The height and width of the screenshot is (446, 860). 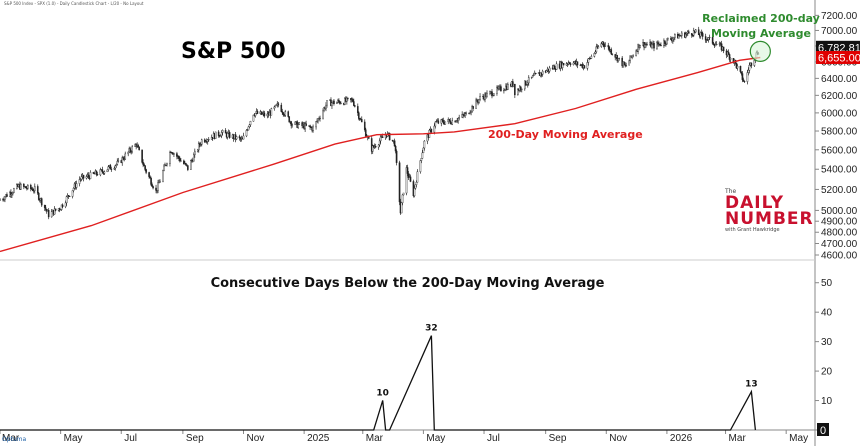 What do you see at coordinates (493, 438) in the screenshot?
I see `x-tick-label: Jul` at bounding box center [493, 438].